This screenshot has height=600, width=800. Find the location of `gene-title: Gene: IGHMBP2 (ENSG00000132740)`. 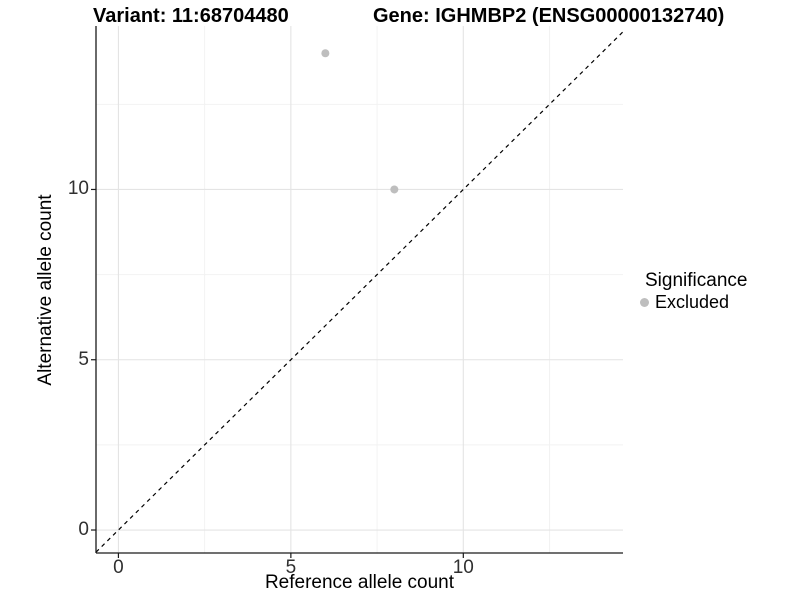

gene-title: Gene: IGHMBP2 (ENSG00000132740) is located at coordinates (549, 16).